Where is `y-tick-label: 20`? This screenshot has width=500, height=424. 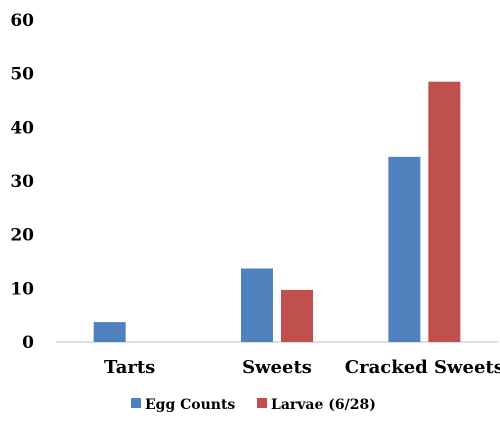
y-tick-label: 20 is located at coordinates (22, 236).